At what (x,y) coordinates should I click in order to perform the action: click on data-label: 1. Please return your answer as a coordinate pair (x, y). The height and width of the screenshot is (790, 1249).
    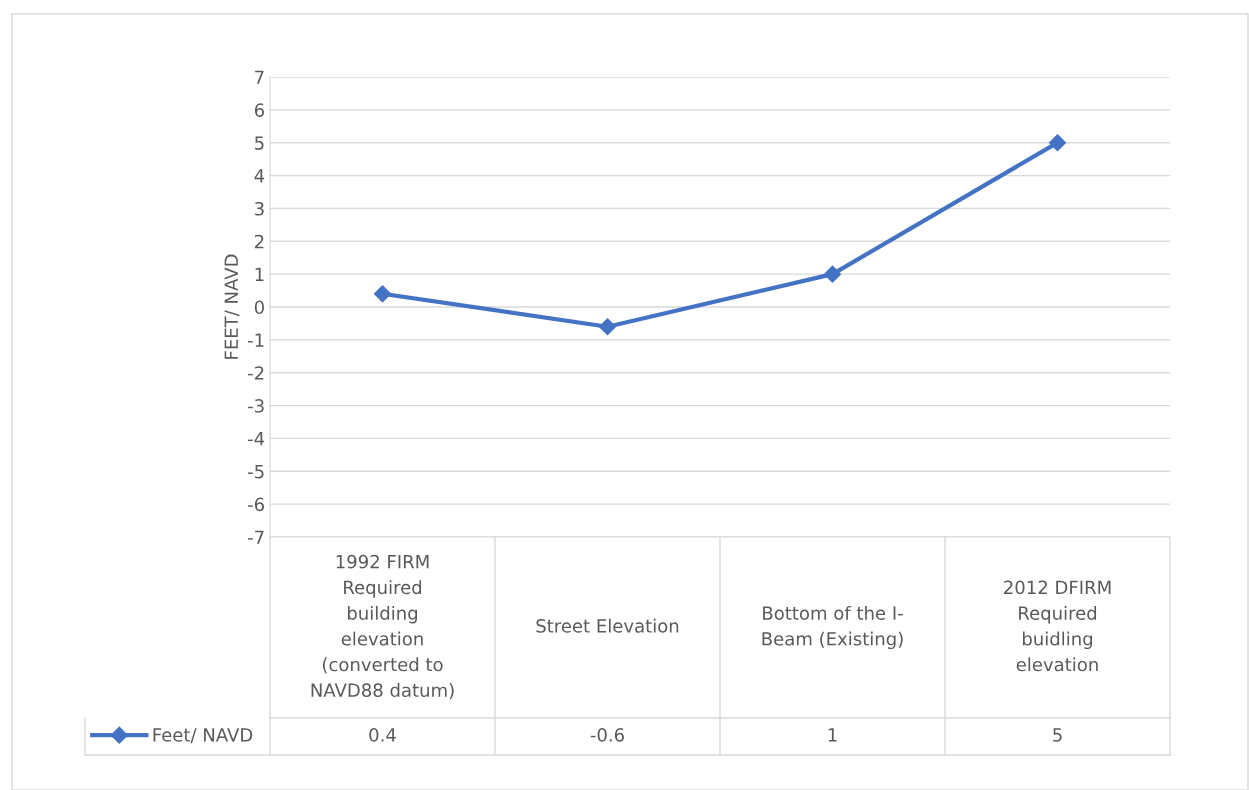
    Looking at the image, I should click on (832, 735).